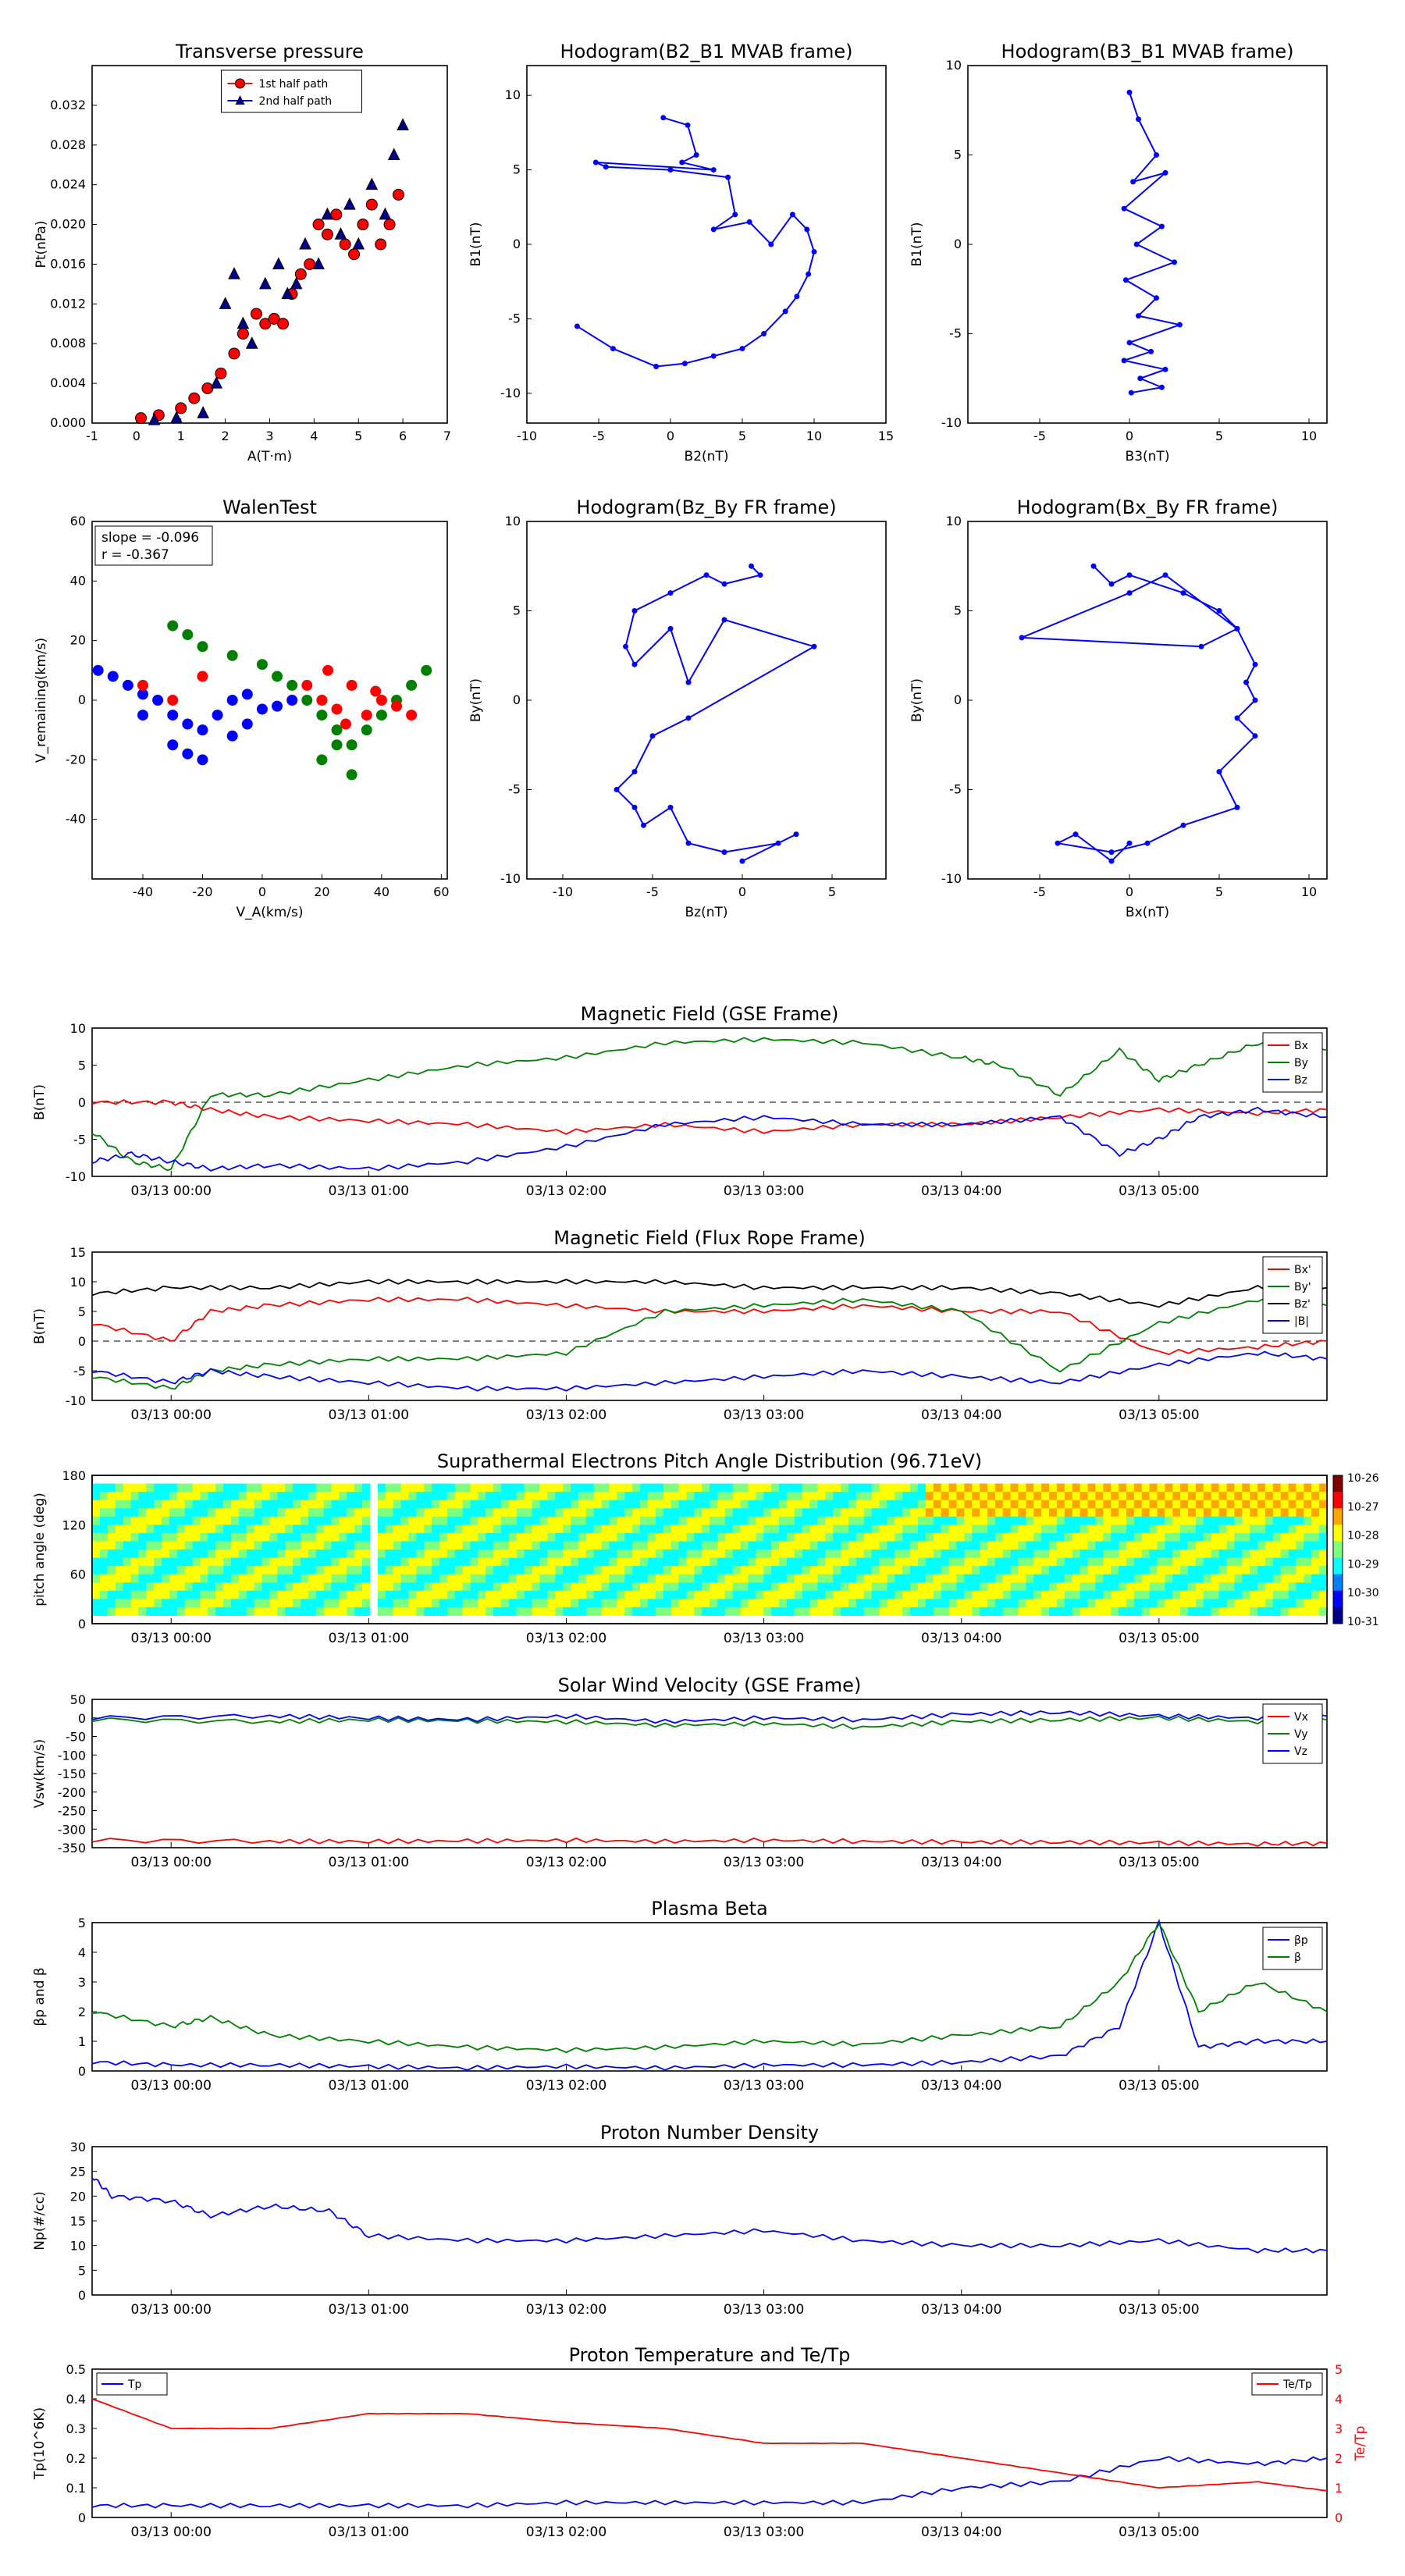 Image resolution: width=1405 pixels, height=2576 pixels. Describe the element at coordinates (1338, 1599) in the screenshot. I see `pad-colorbar-swatch` at that location.